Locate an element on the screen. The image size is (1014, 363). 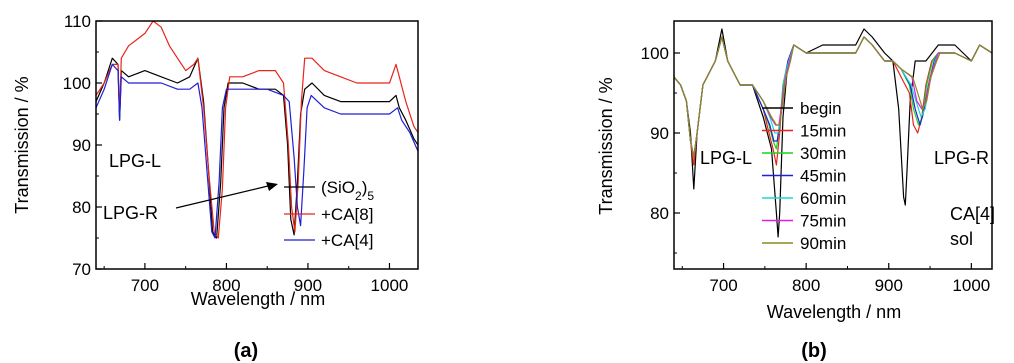
chart-a-x-ticks: 700 800 900 1000 is located at coordinates (256, 279).